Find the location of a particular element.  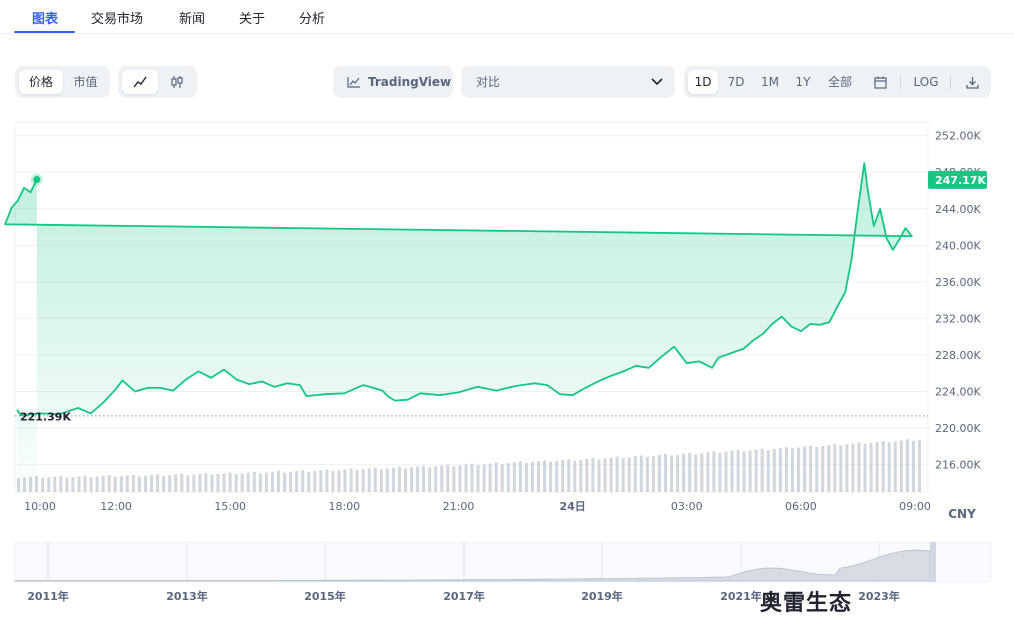

tab-about: 关于 is located at coordinates (252, 19).